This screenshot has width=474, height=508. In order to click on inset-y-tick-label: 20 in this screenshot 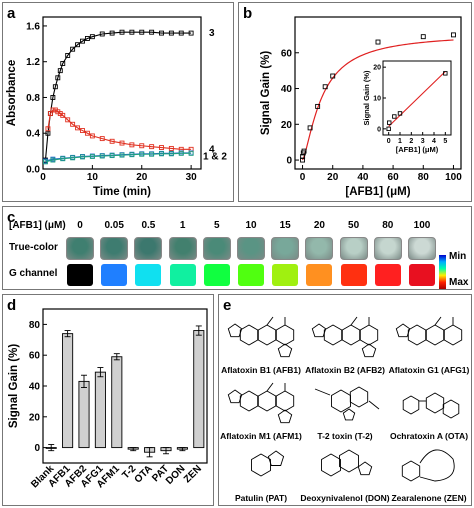, I will do `click(377, 68)`.